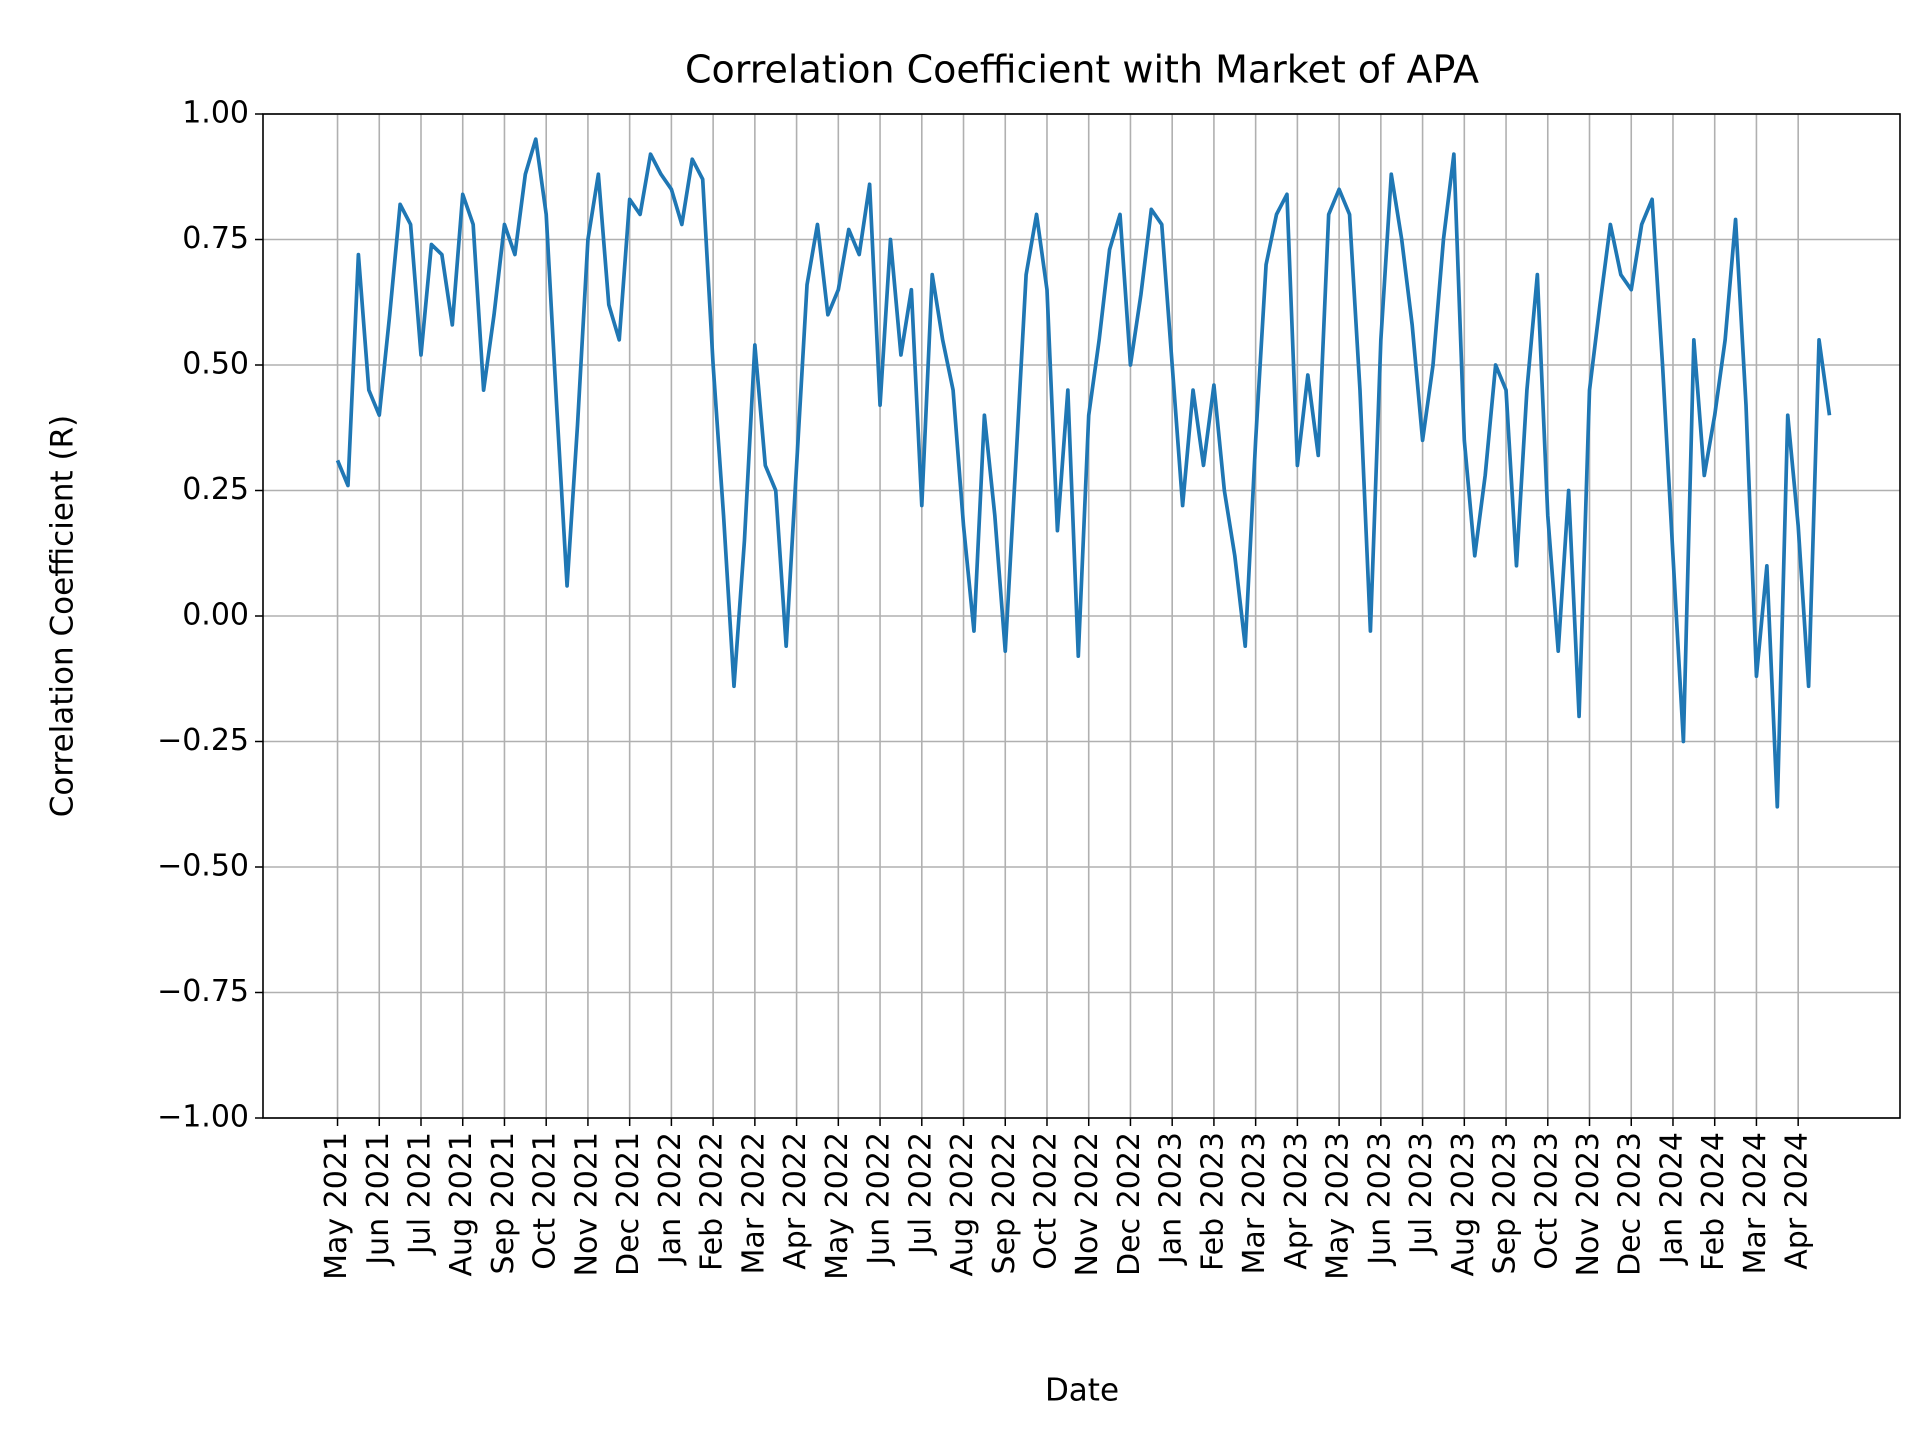  What do you see at coordinates (203, 740) in the screenshot?
I see `y-tick-label: −0.25` at bounding box center [203, 740].